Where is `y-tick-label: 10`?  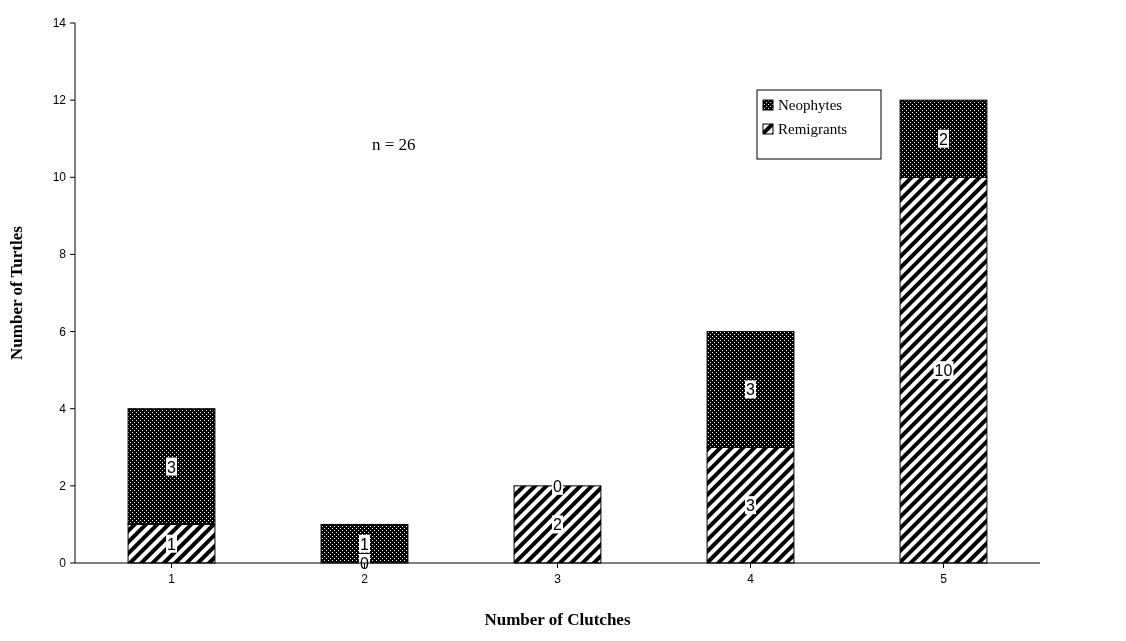
y-tick-label: 10 is located at coordinates (59, 177).